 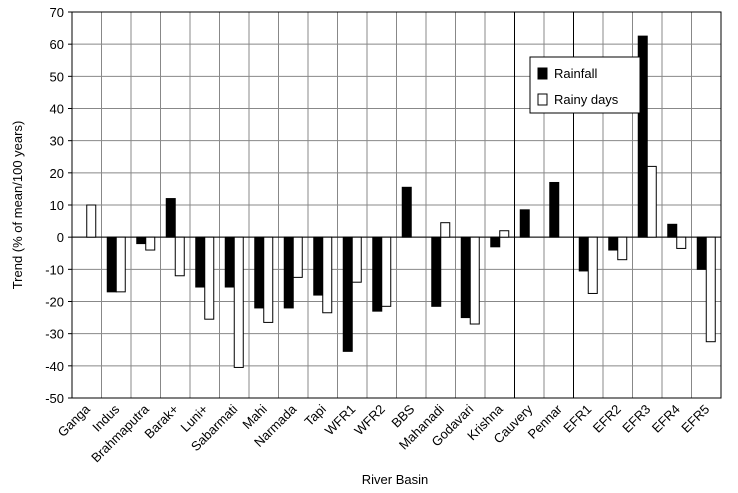 What do you see at coordinates (340, 420) in the screenshot?
I see `x-tick-label: WFR1` at bounding box center [340, 420].